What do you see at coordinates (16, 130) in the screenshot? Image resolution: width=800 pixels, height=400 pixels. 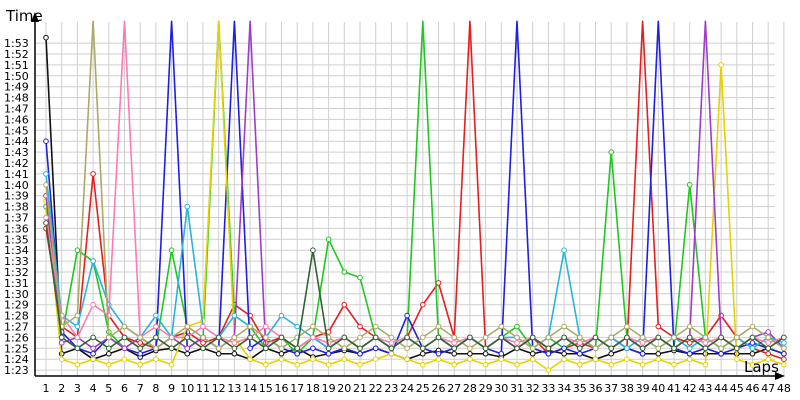 I see `y-tick-label: 1:45` at bounding box center [16, 130].